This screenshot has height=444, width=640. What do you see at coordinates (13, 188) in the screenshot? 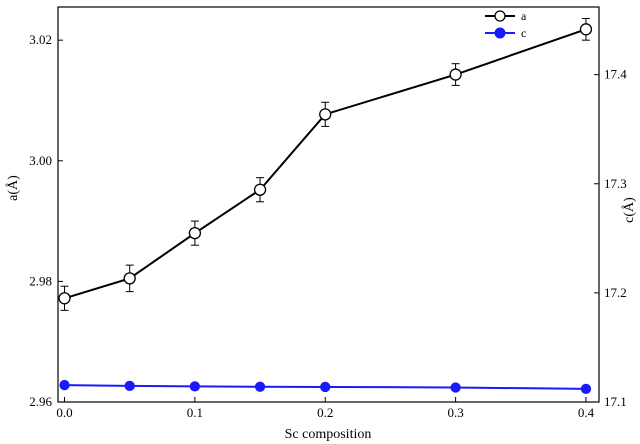
I see `y-axis-title-left: a(Å)` at bounding box center [13, 188].